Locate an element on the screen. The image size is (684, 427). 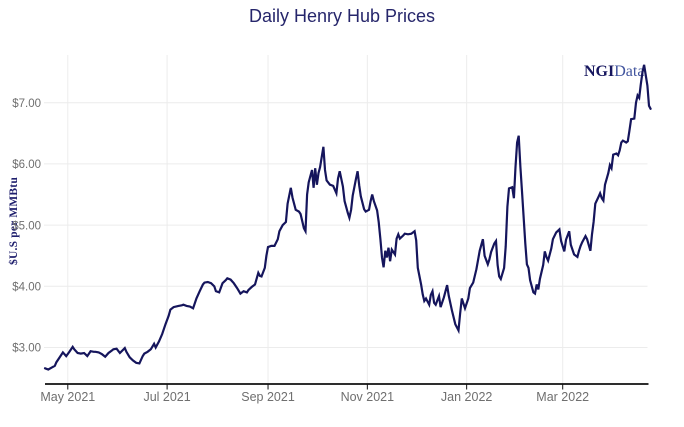
y-tick-label: $6.00 is located at coordinates (26, 165).